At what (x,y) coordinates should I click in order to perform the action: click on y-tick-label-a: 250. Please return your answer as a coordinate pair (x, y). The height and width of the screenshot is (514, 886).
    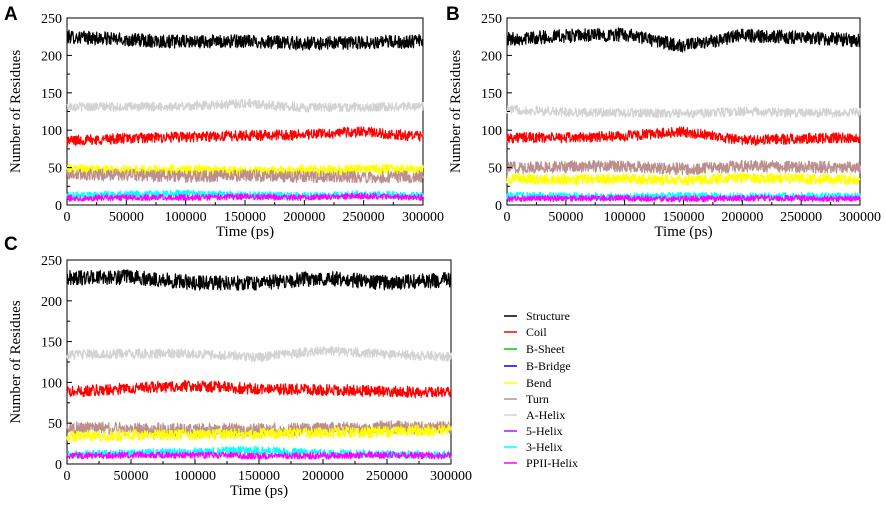
    Looking at the image, I should click on (51, 19).